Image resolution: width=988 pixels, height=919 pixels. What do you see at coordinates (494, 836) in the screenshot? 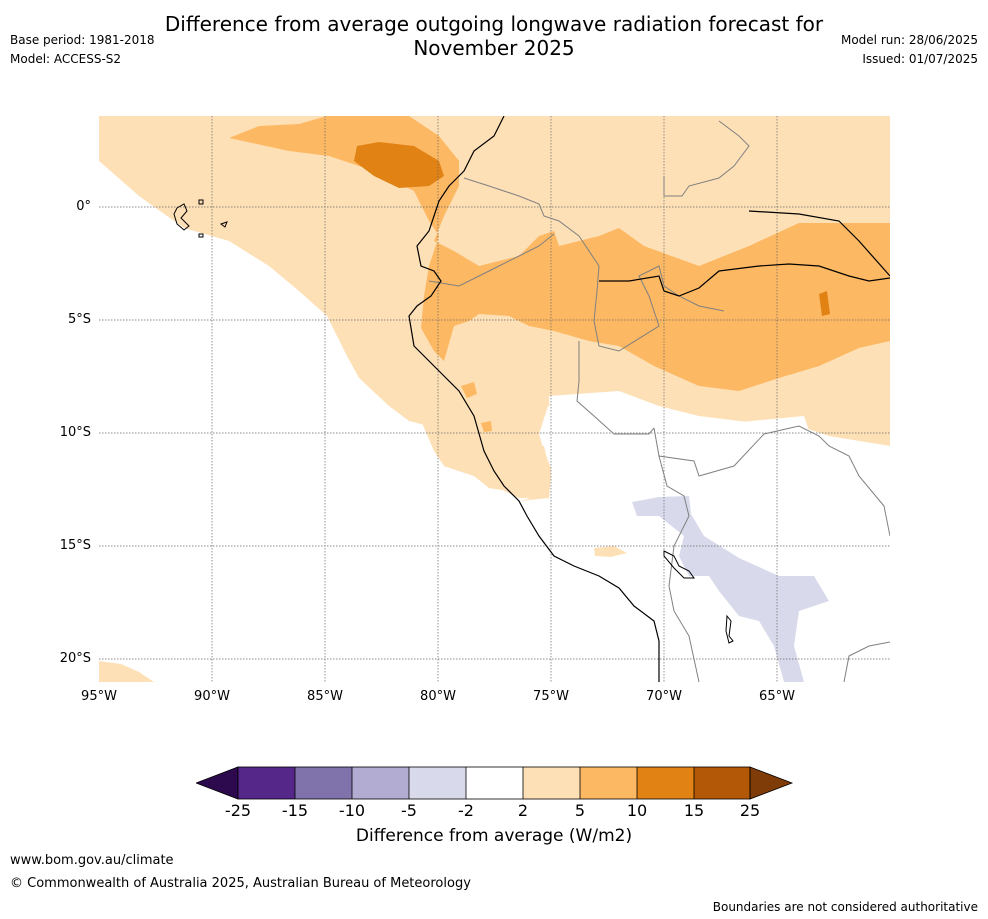
I see `colorbar-label: Difference from average (W/m2)` at bounding box center [494, 836].